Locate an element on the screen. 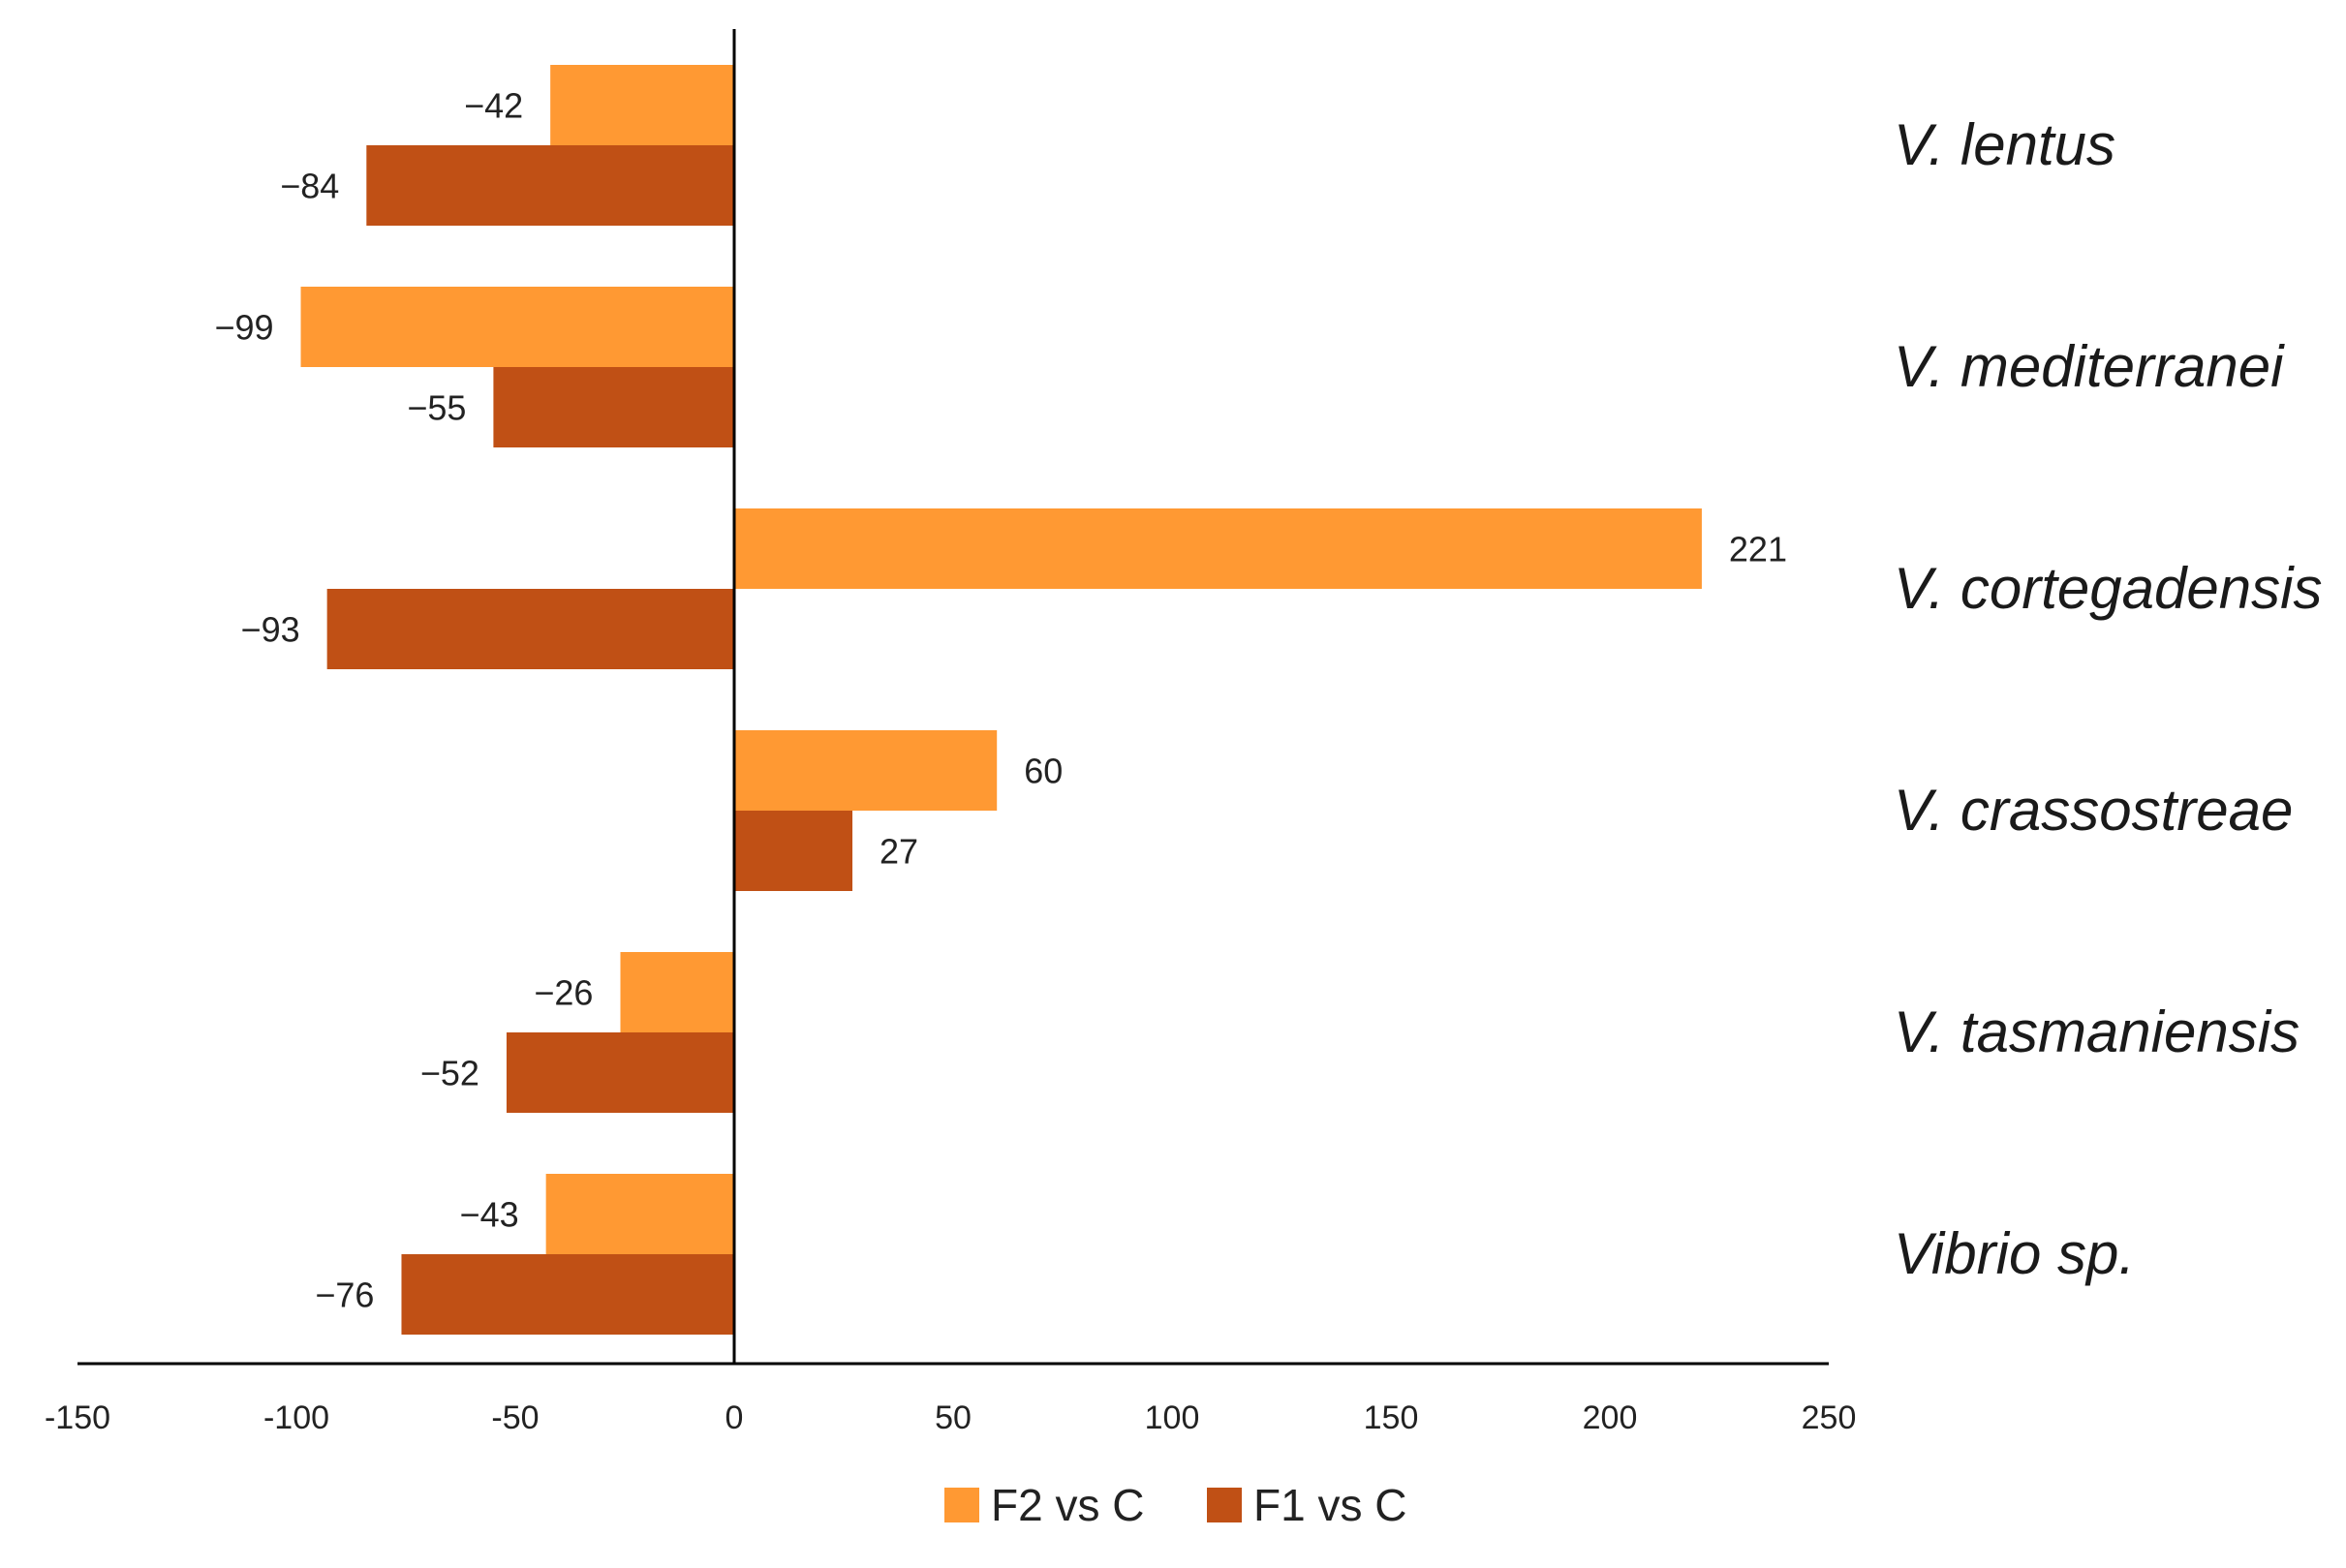 The width and height of the screenshot is (2346, 1568). legend-label-f1: F1 vs C is located at coordinates (1329, 1505).